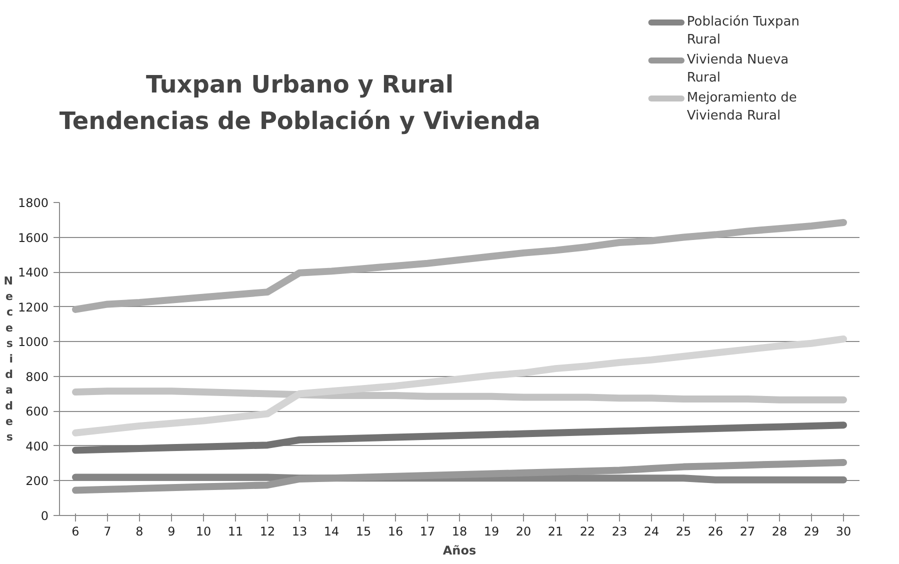 Image resolution: width=899 pixels, height=564 pixels. What do you see at coordinates (33, 273) in the screenshot?
I see `y-tick-label: 1400` at bounding box center [33, 273].